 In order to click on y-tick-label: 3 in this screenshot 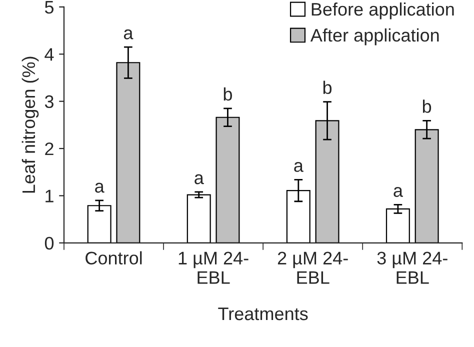, I will do `click(49, 101)`.